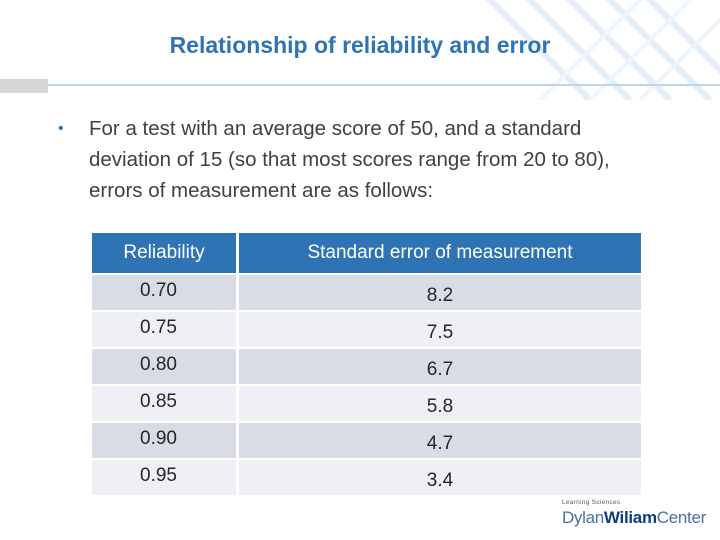 This screenshot has width=720, height=540. I want to click on reliability-cell: 0.85, so click(165, 404).